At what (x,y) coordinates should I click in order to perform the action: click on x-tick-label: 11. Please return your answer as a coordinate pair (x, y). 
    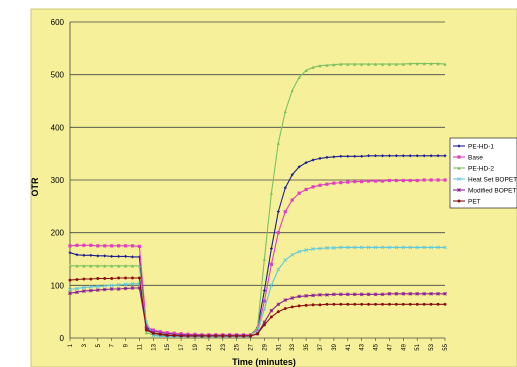
    Looking at the image, I should click on (140, 346).